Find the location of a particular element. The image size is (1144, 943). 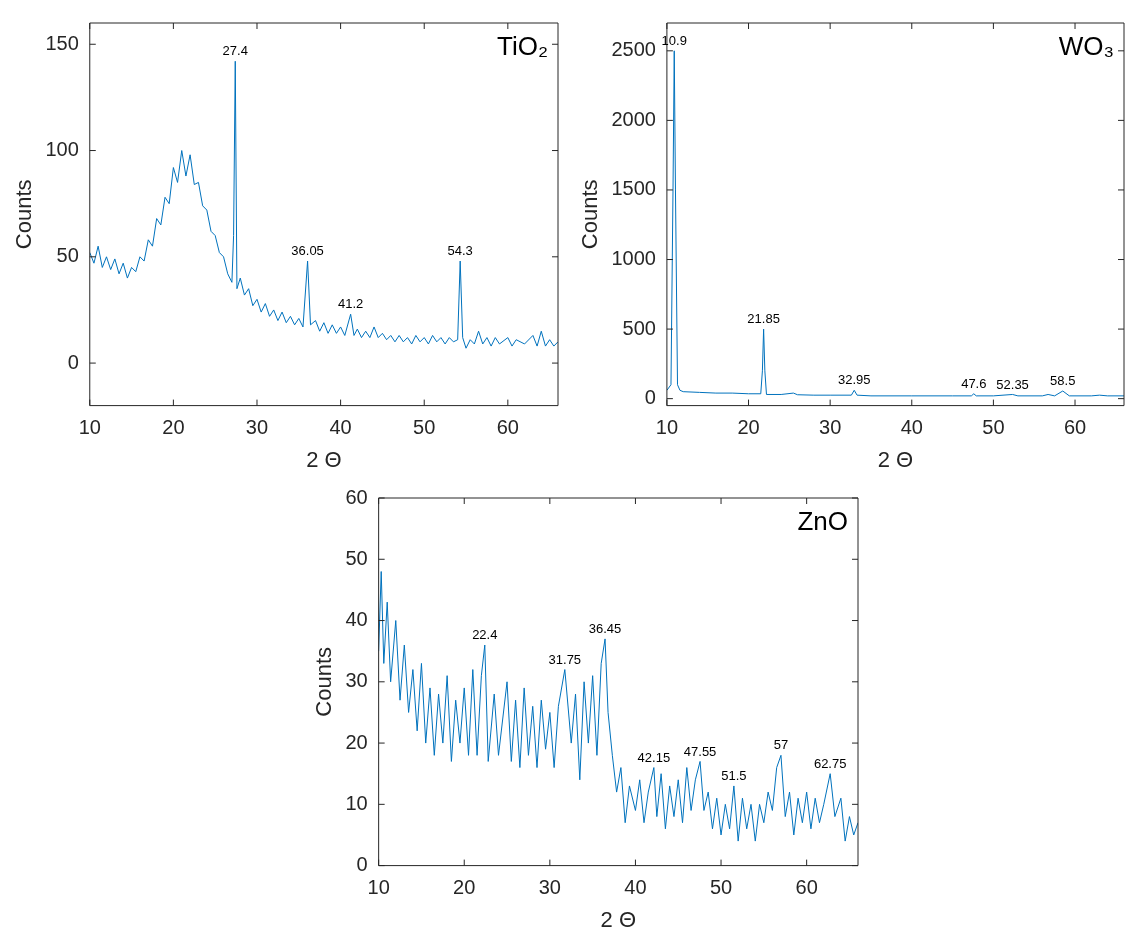

y-tick-label: 500 is located at coordinates (639, 327).